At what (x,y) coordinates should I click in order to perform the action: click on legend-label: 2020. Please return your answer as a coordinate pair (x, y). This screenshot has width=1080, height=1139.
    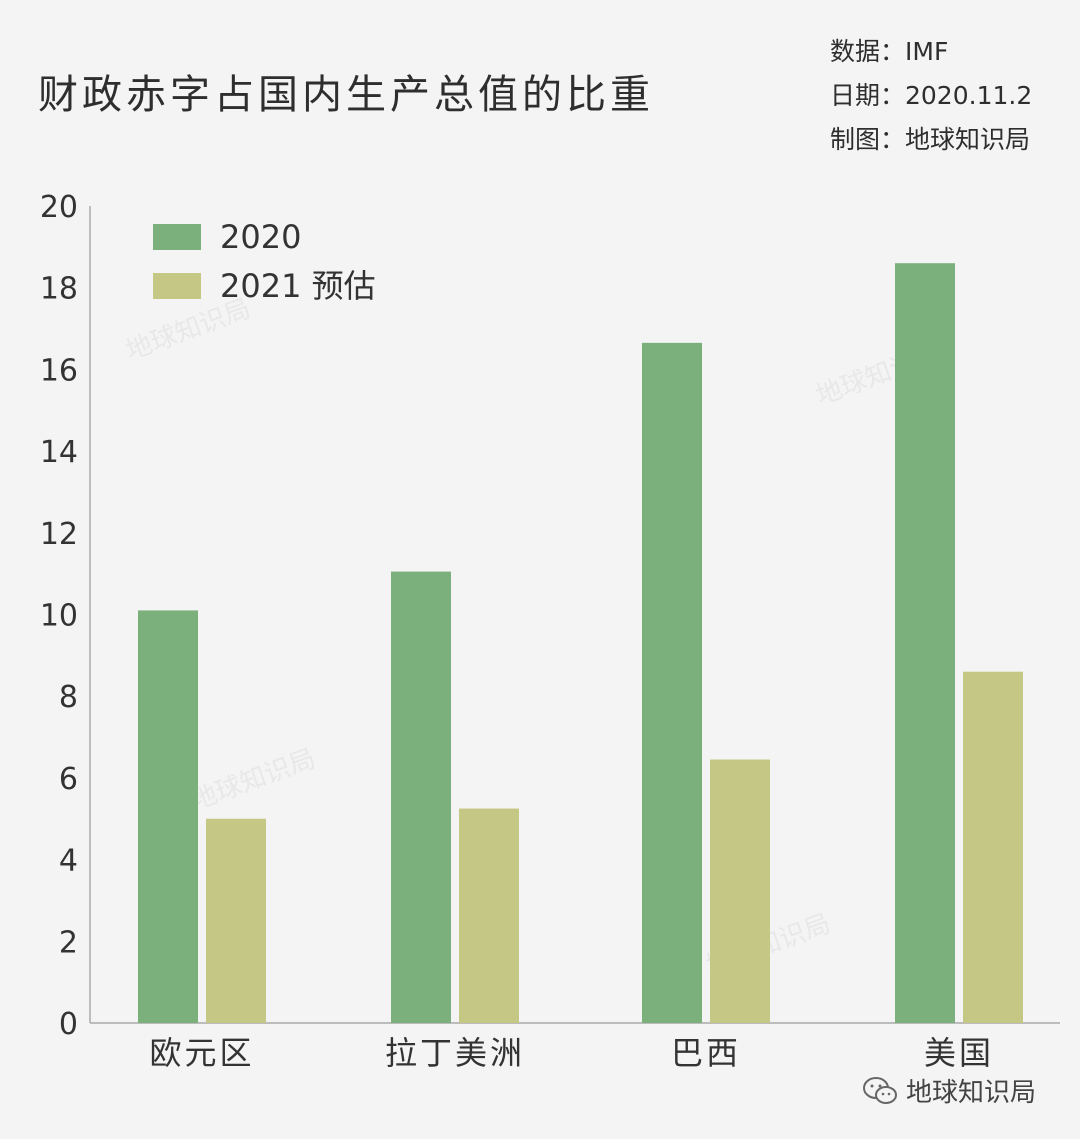
    Looking at the image, I should click on (260, 237).